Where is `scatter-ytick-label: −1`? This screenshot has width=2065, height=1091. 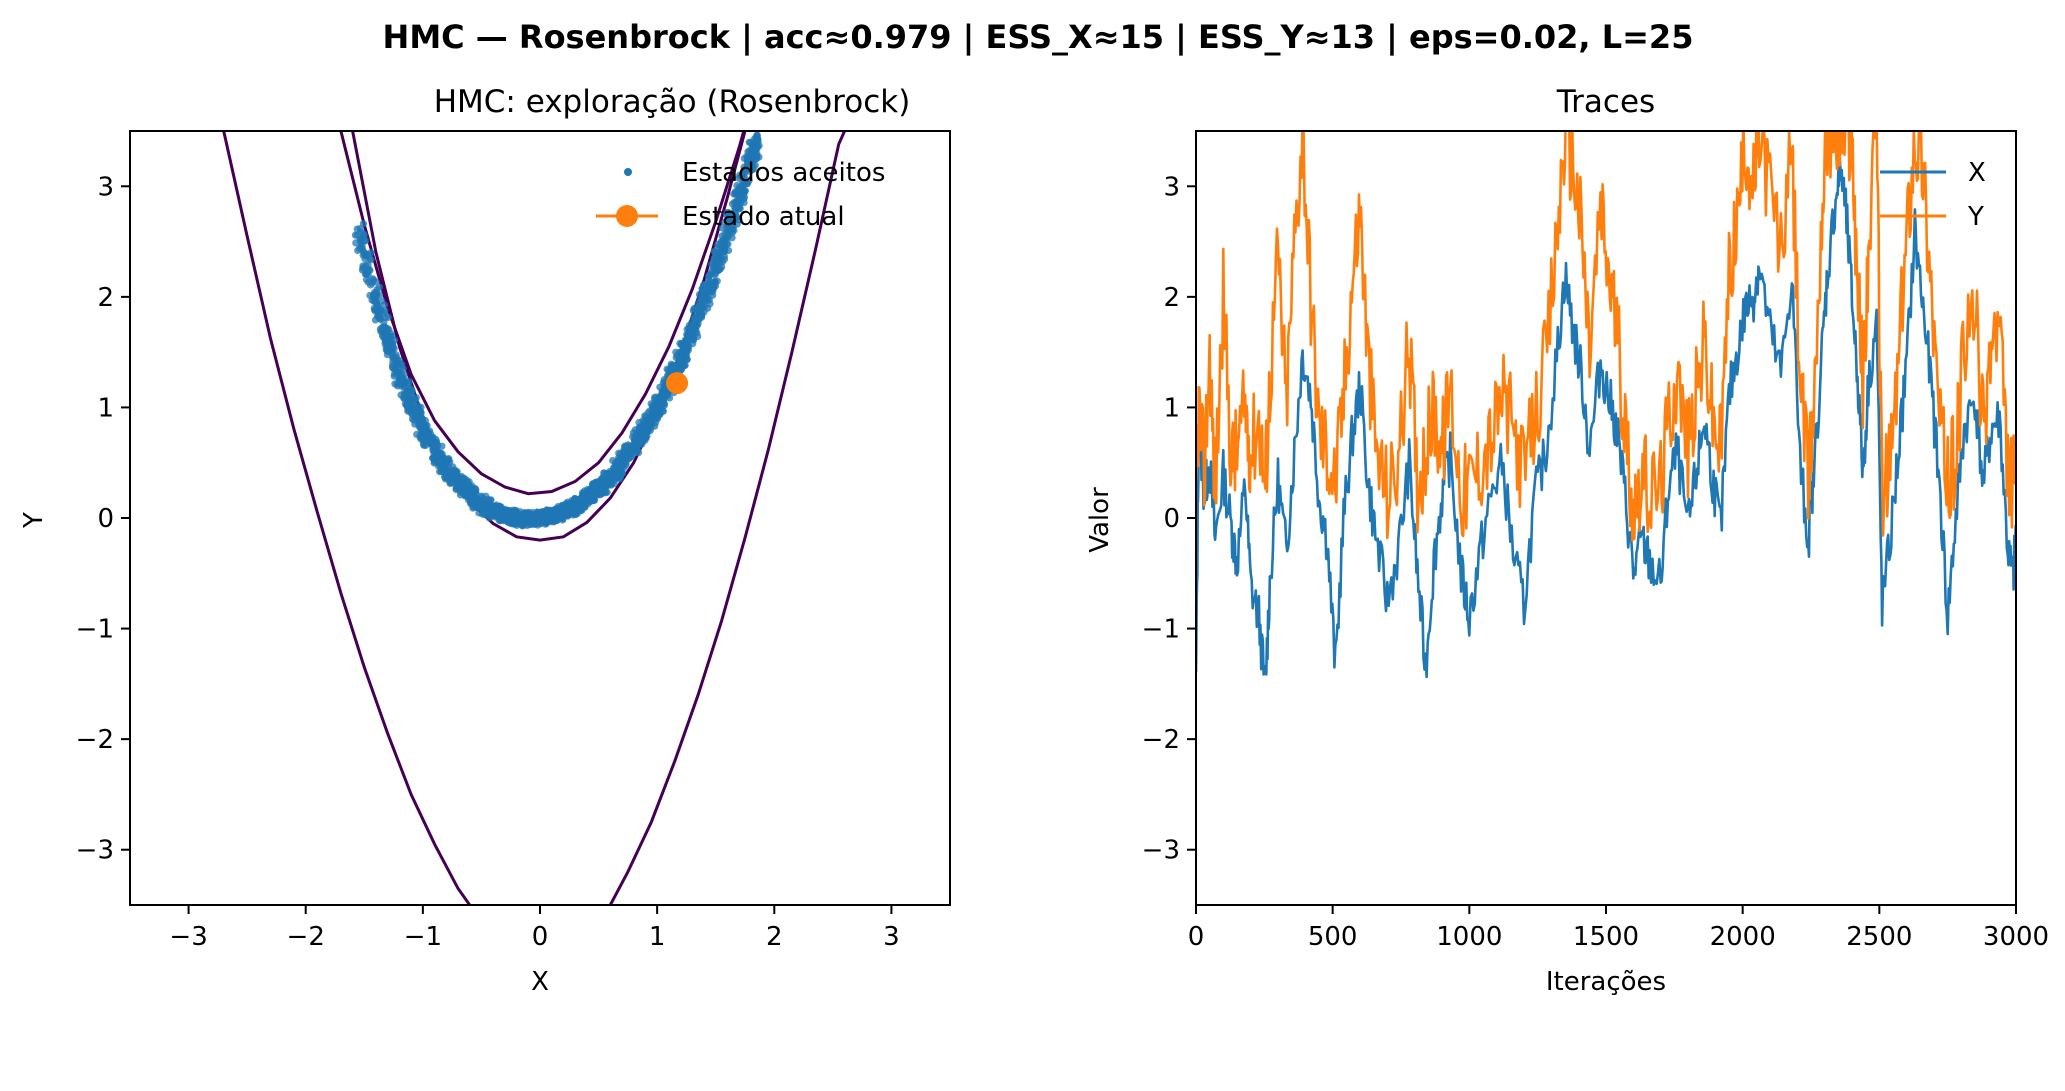 scatter-ytick-label: −1 is located at coordinates (95, 630).